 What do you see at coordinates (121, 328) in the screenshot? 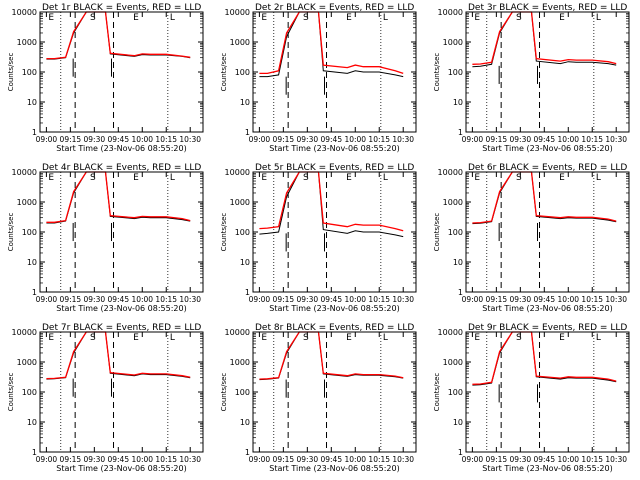
I see `panel-title: Det 7r BLACK = Events, RED = LLD` at bounding box center [121, 328].